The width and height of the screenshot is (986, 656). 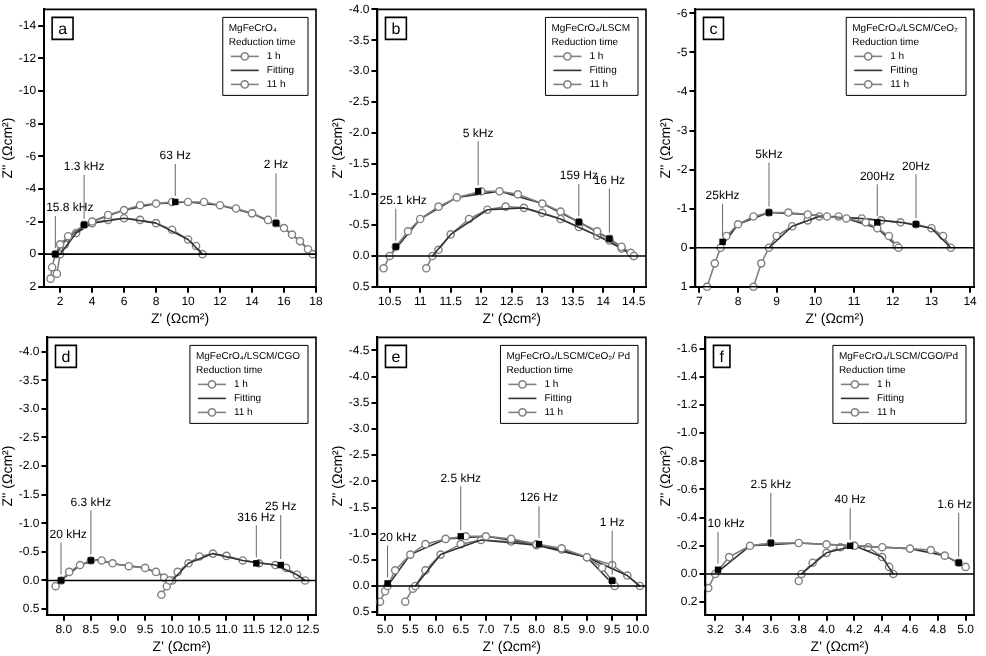 I want to click on text: b, so click(x=395, y=28).